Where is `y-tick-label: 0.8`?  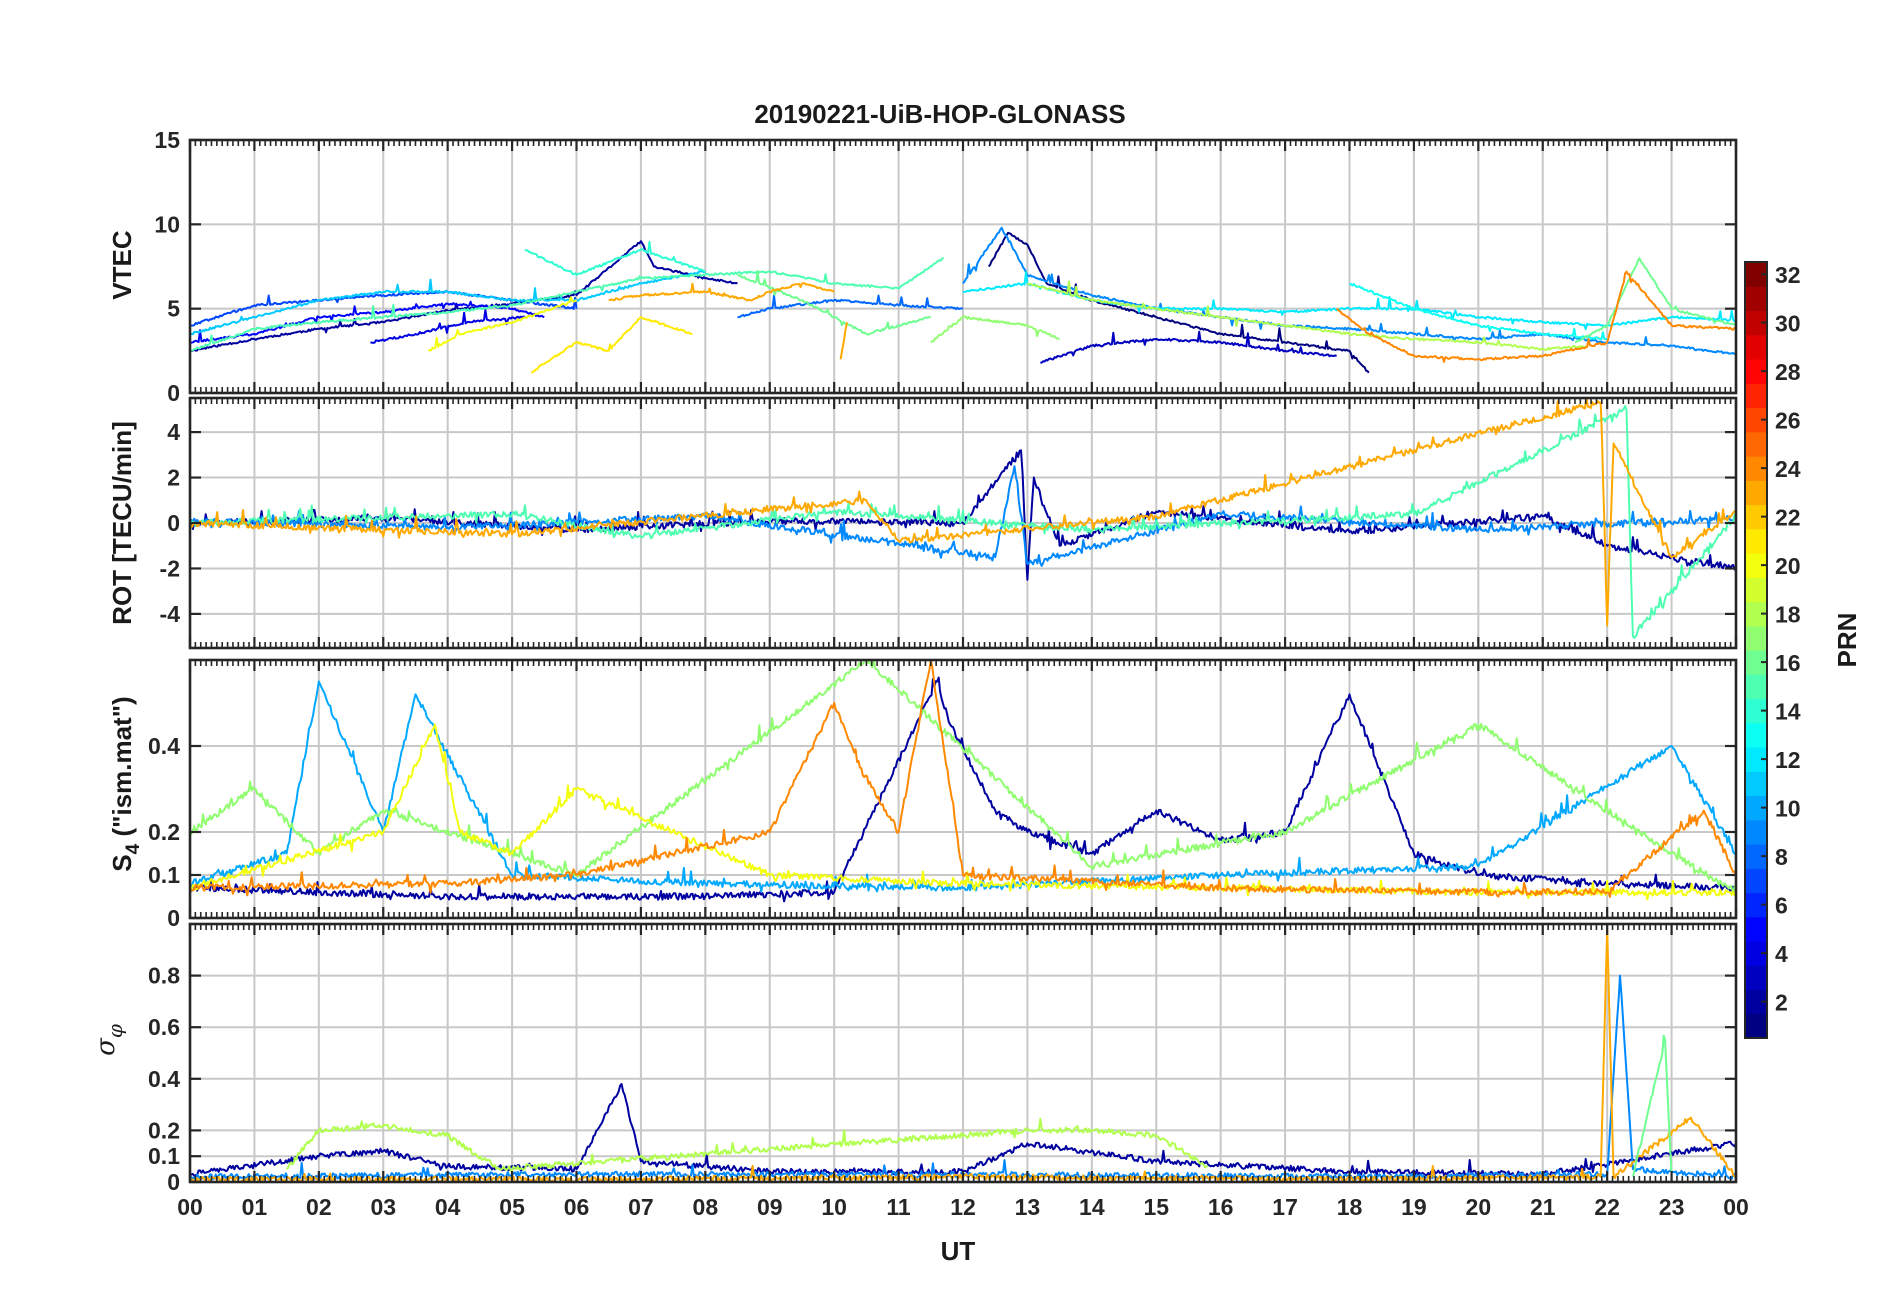 y-tick-label: 0.8 is located at coordinates (164, 976).